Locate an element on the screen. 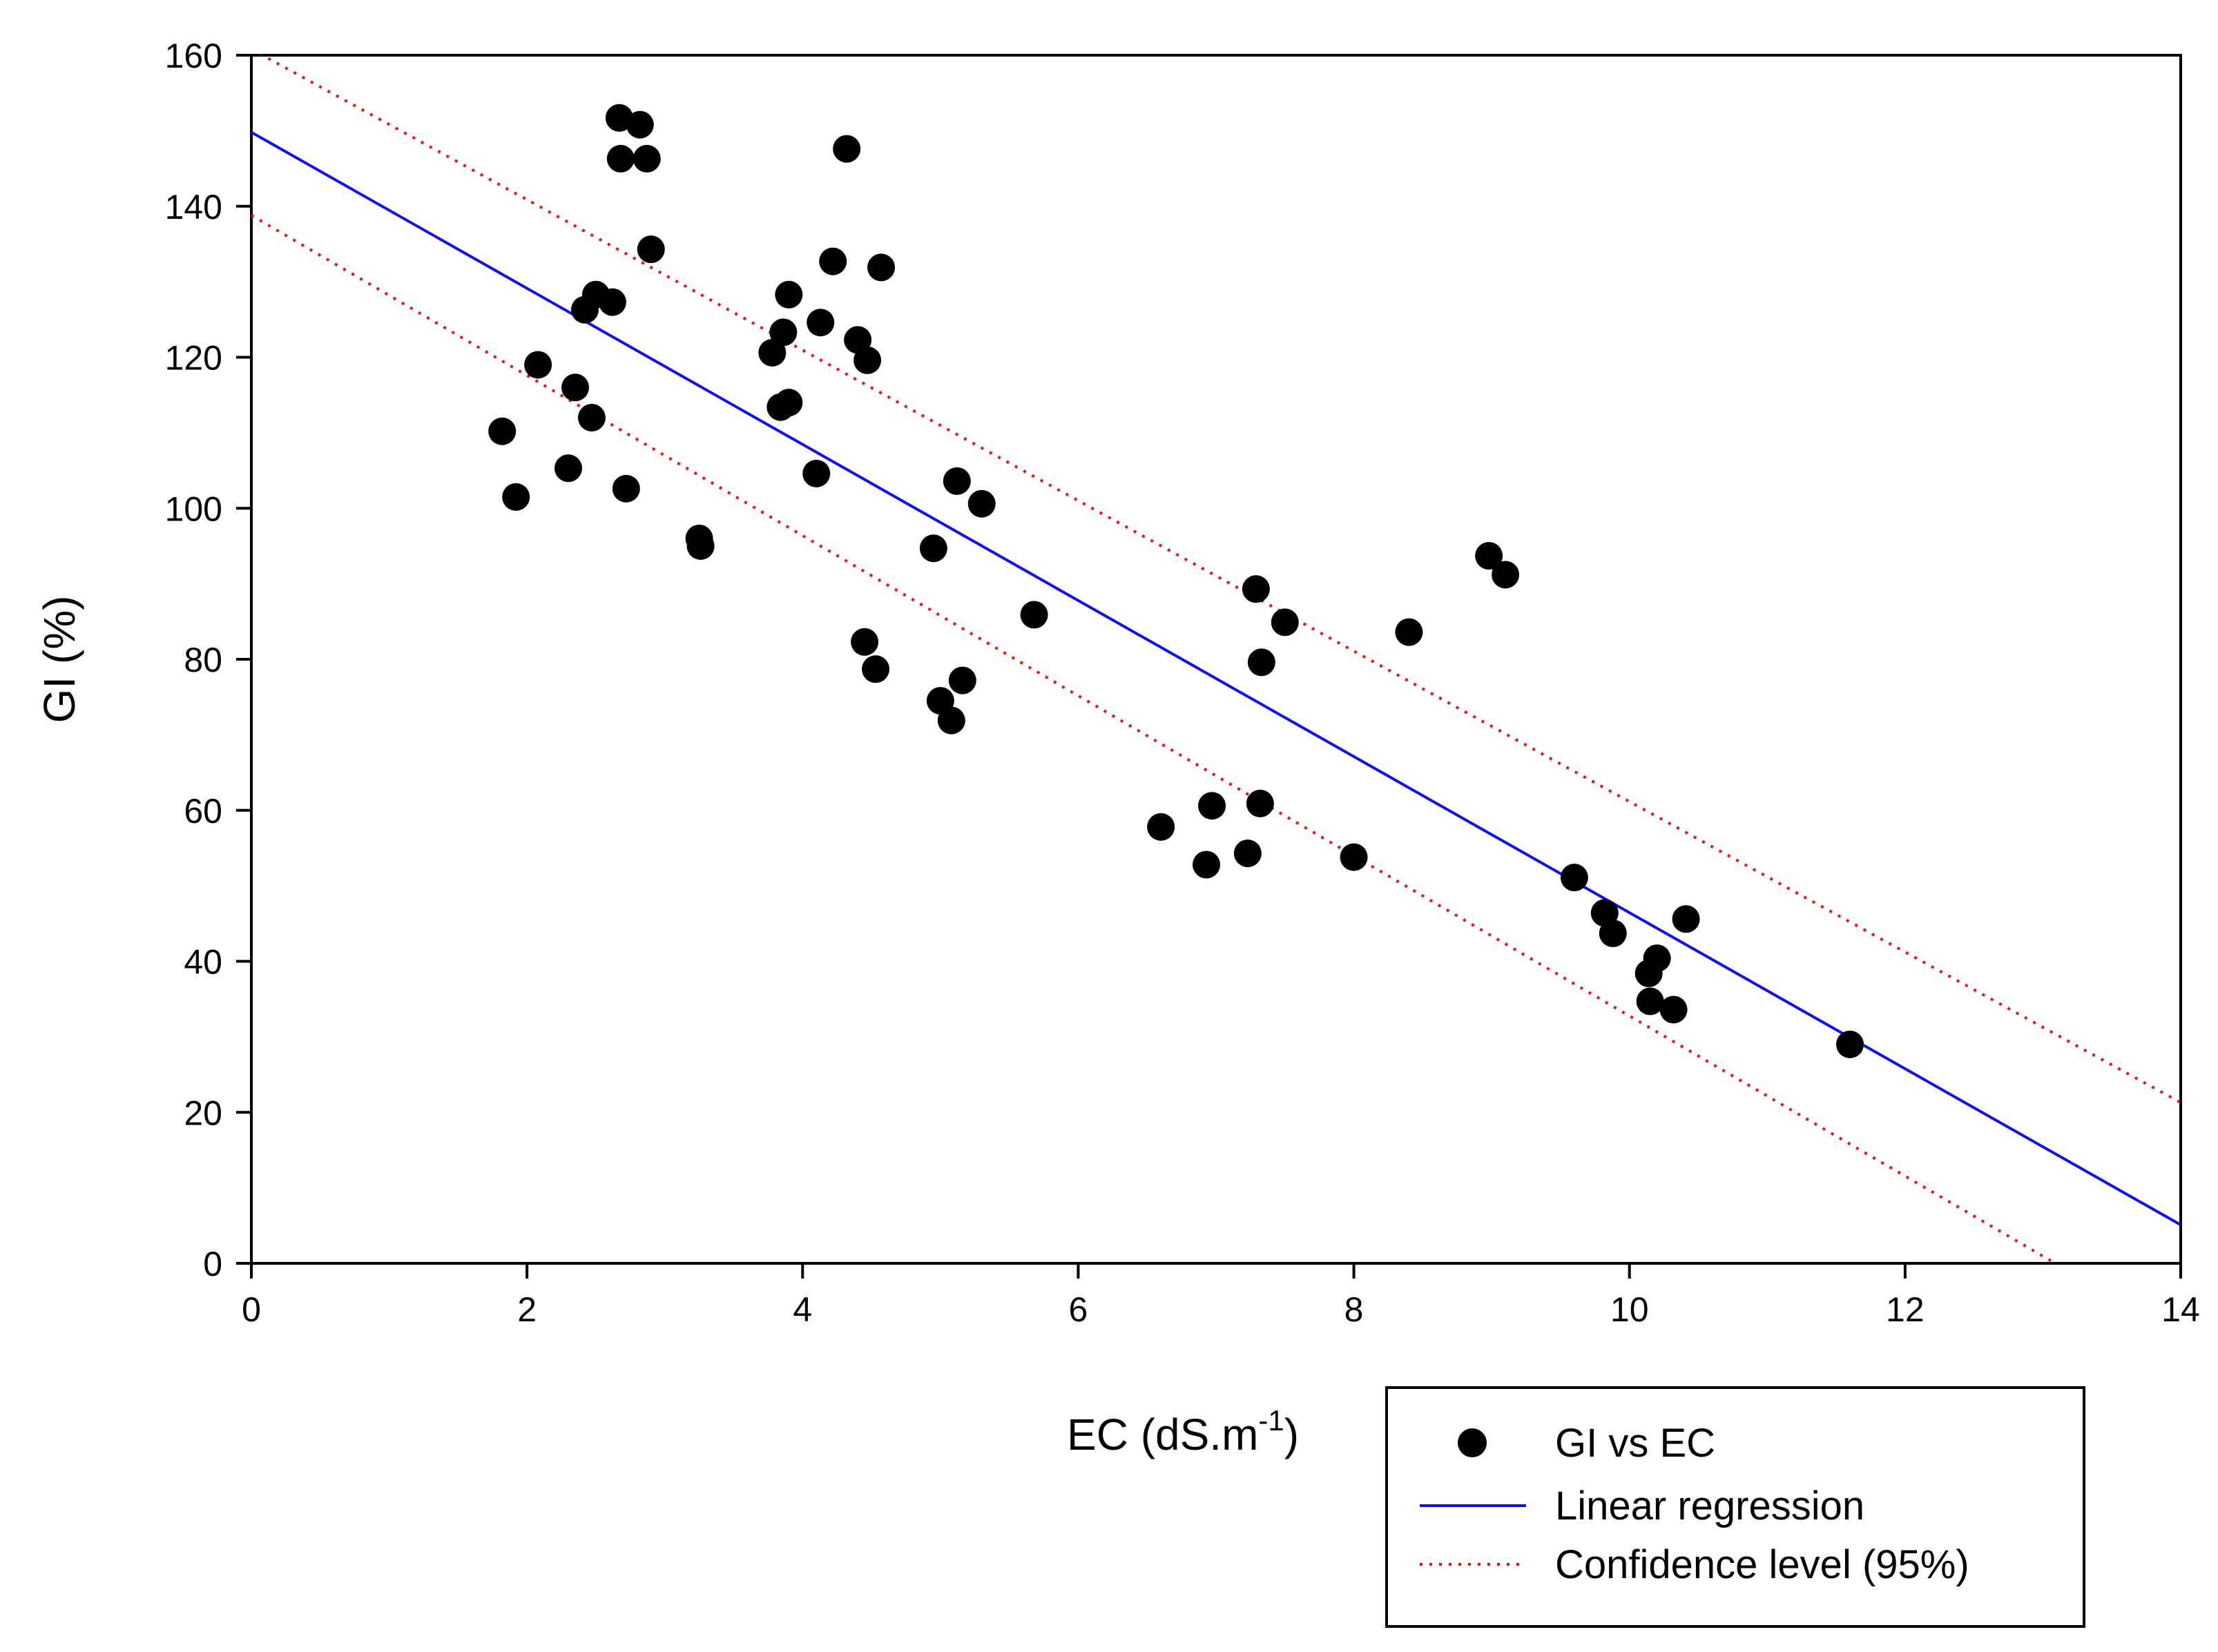  x-tick-label: 10 is located at coordinates (1629, 1309).